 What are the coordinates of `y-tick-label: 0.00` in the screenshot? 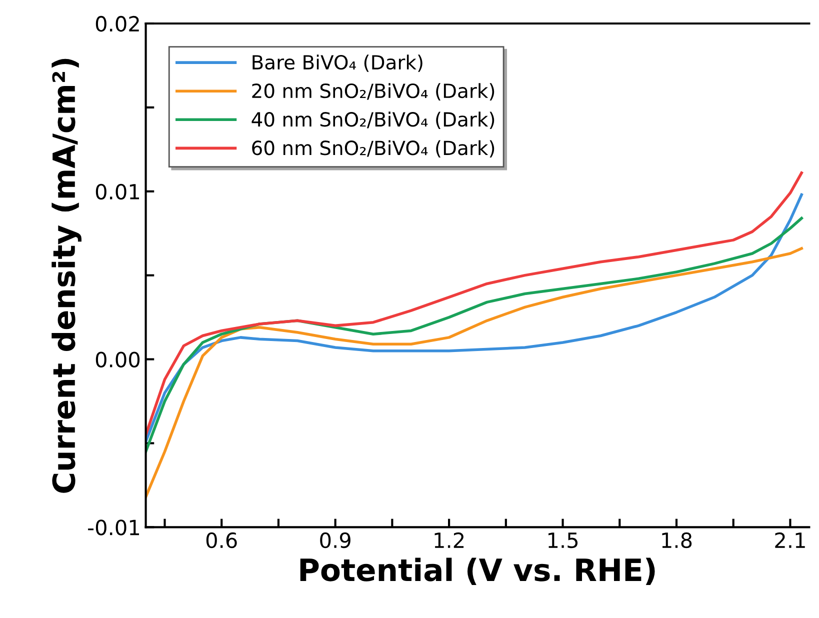 It's located at (118, 360).